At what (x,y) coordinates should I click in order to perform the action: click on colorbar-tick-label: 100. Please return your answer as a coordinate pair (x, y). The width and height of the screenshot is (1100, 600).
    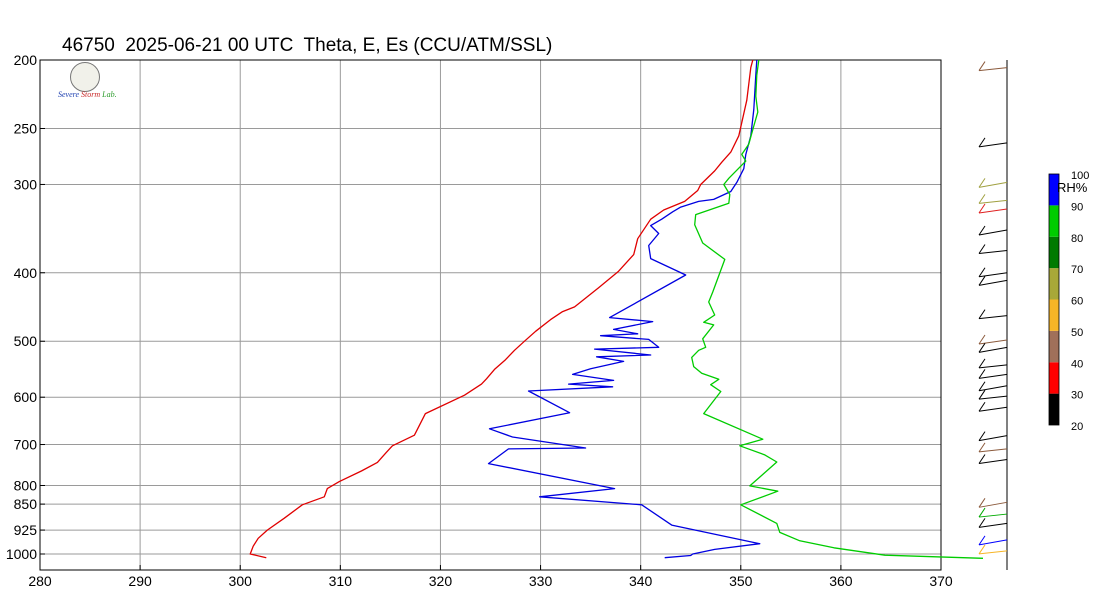
    Looking at the image, I should click on (1080, 176).